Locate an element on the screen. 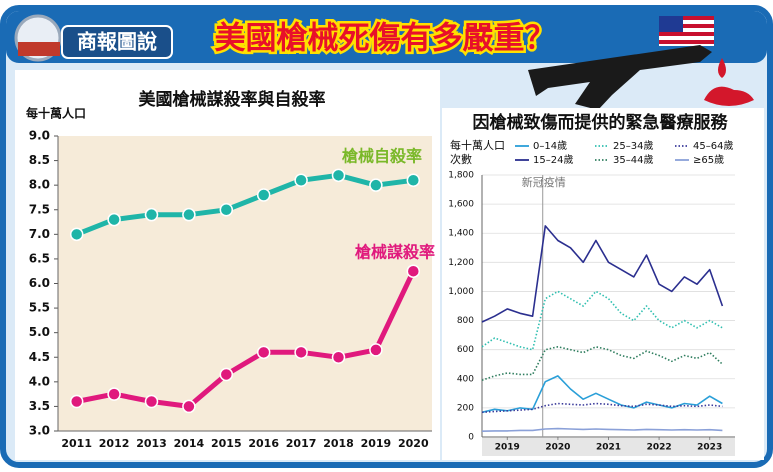 The height and width of the screenshot is (472, 773). x-tick-label: 2016 is located at coordinates (263, 443).